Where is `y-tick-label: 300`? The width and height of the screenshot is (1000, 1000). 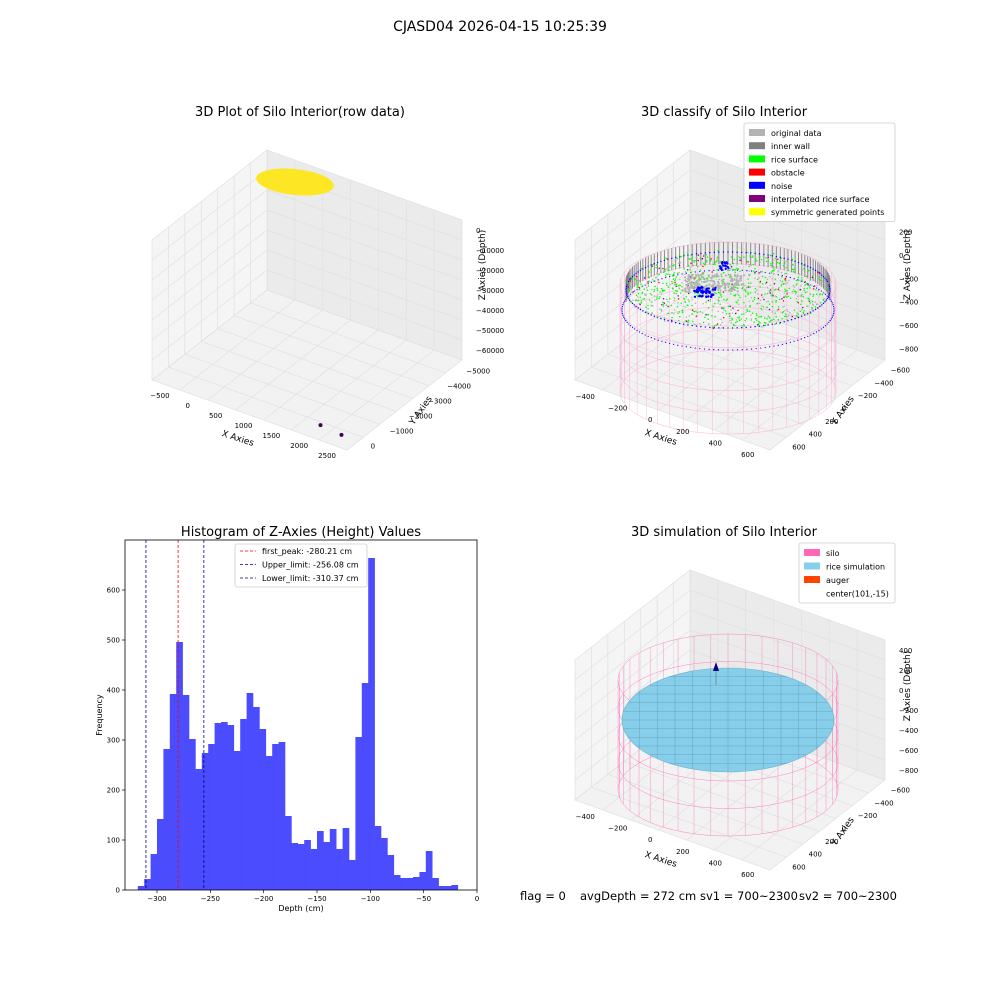 y-tick-label: 300 is located at coordinates (113, 741).